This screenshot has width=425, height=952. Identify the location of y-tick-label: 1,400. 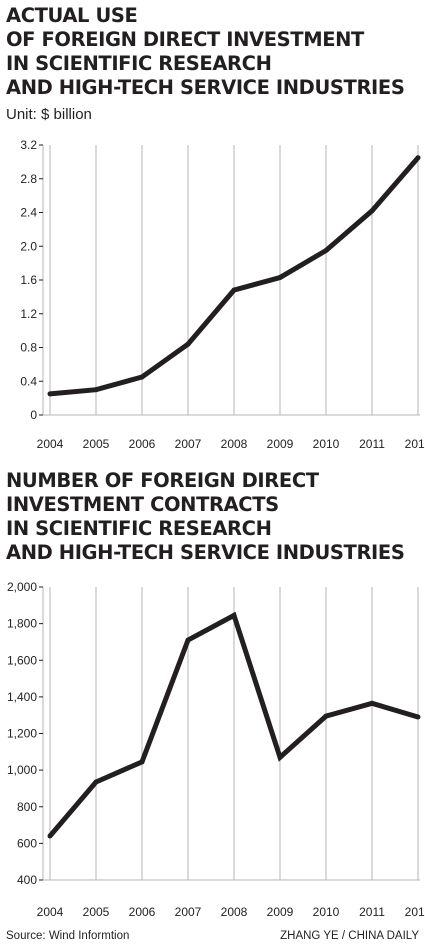
(22, 697).